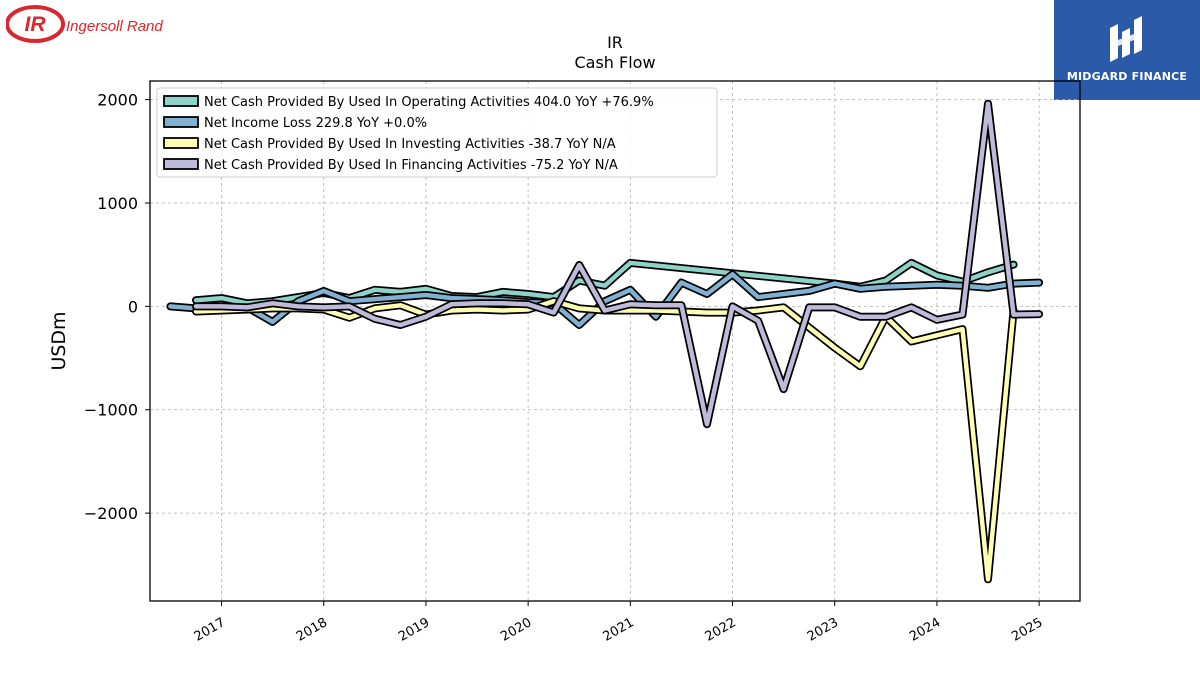 The width and height of the screenshot is (1200, 675). I want to click on midgard-finance-emblem-icon, so click(1126, 39).